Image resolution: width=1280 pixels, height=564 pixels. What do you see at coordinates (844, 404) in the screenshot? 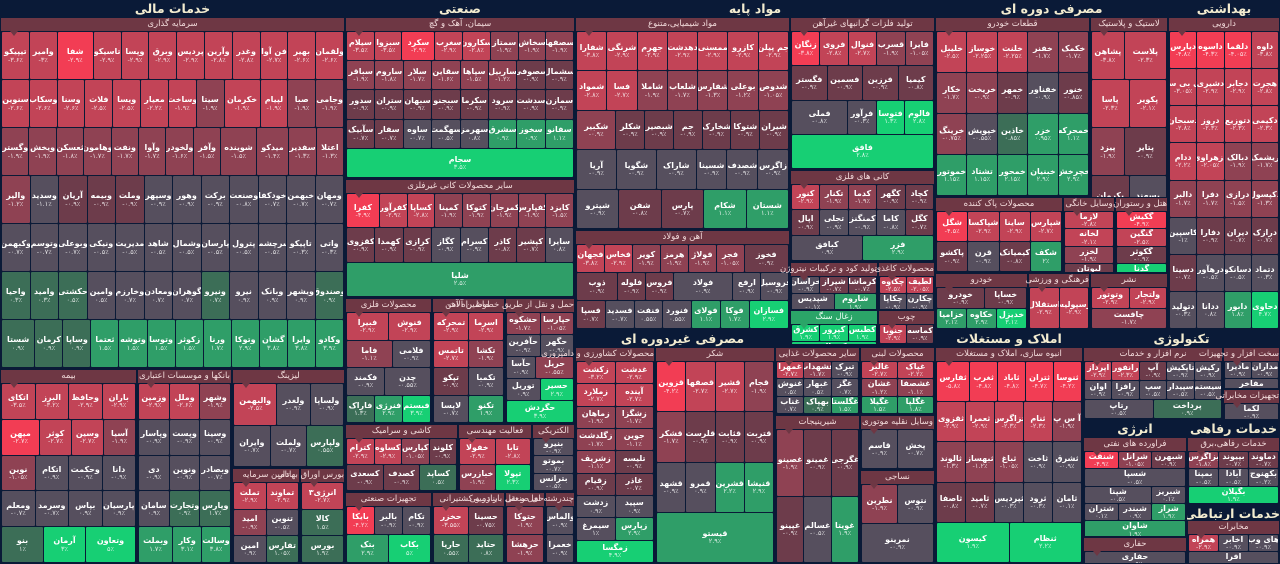
I see `stock-tile: غگلستا ۱.۵٪` at bounding box center [844, 404].